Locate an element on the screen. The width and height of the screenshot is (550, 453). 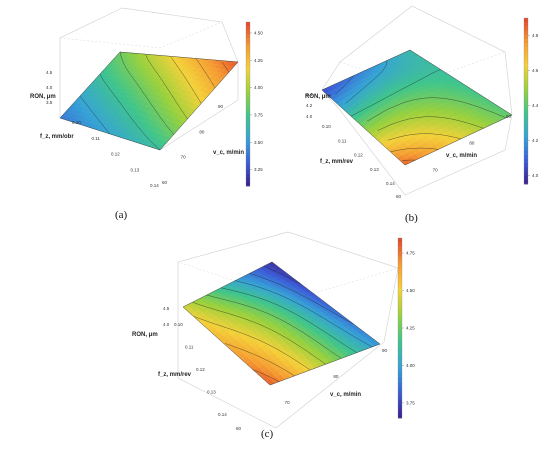
panel-box-grid is located at coordinates (141, 28).